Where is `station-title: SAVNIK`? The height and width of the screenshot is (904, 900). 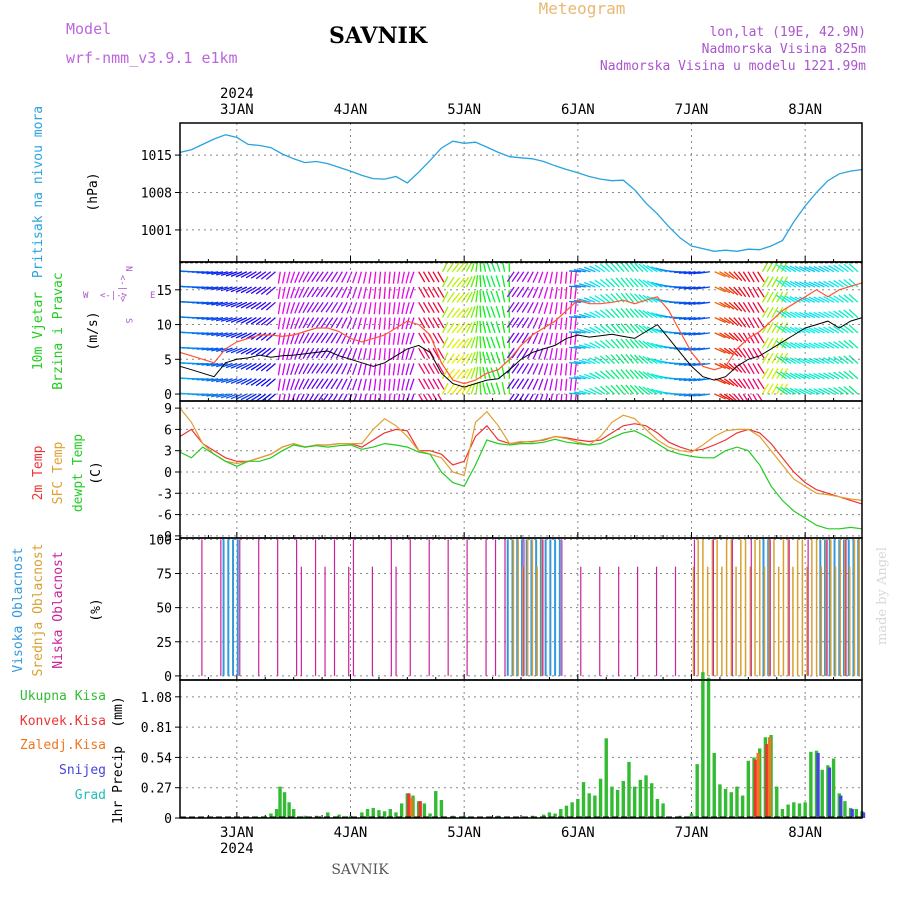
station-title: SAVNIK is located at coordinates (378, 36).